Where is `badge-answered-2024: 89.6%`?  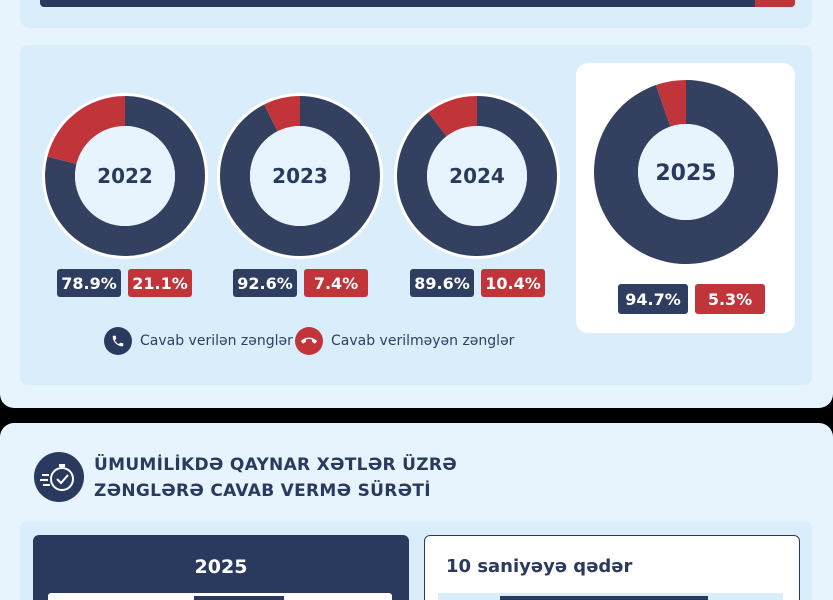
badge-answered-2024: 89.6% is located at coordinates (442, 283).